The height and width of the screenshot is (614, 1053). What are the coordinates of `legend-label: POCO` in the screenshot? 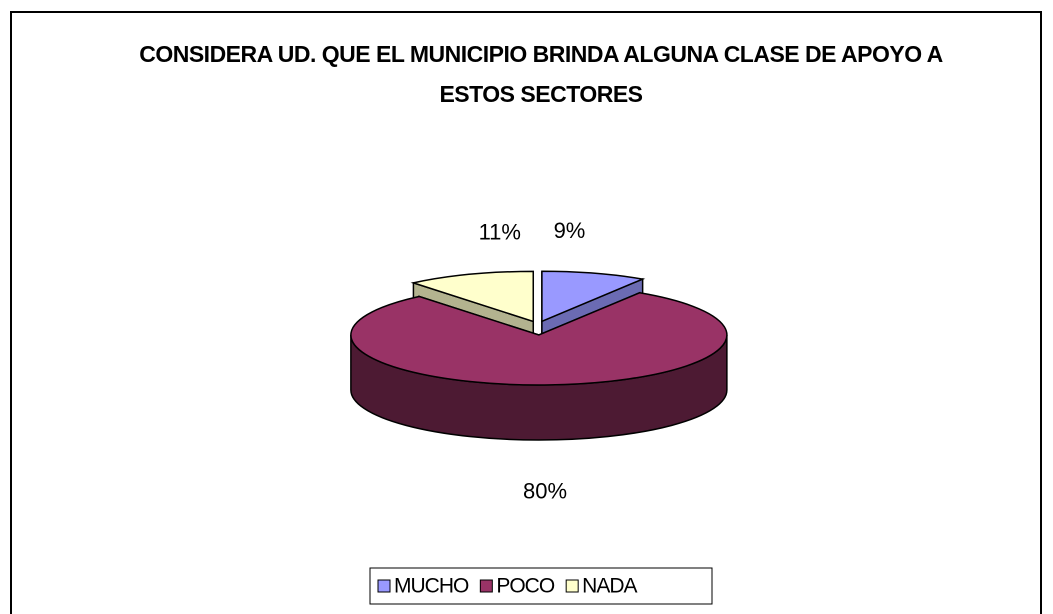 It's located at (525, 586).